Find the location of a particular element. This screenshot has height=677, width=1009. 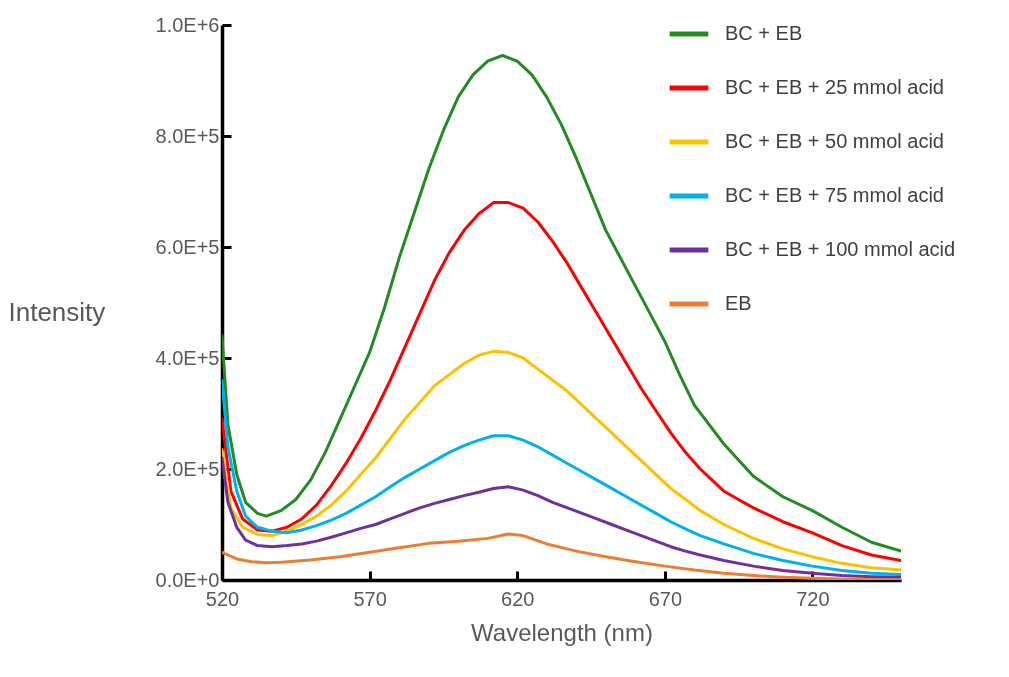

legend-label: BC + EB + 25 mmol acid is located at coordinates (834, 87).